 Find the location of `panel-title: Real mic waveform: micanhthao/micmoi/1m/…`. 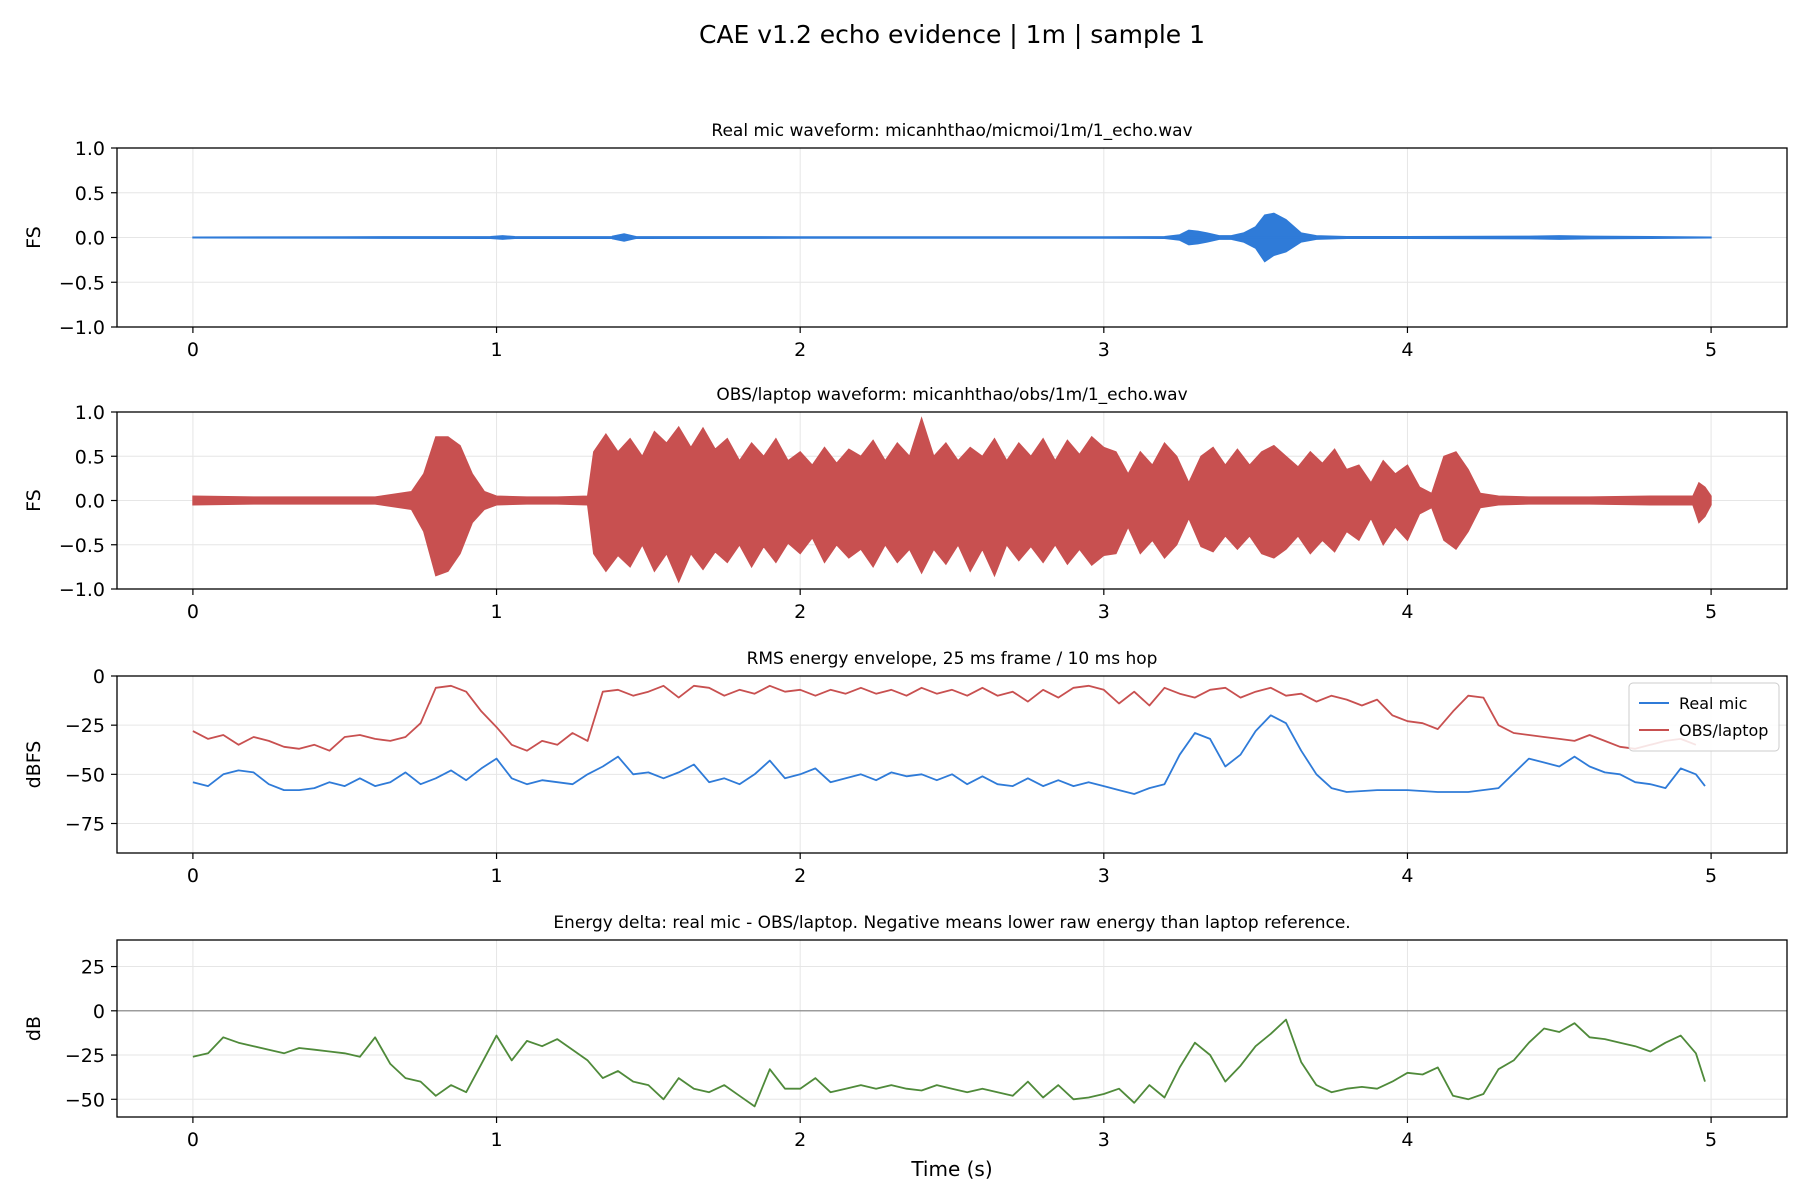

panel-title: Real mic waveform: micanhthao/micmoi/1m/… is located at coordinates (951, 131).